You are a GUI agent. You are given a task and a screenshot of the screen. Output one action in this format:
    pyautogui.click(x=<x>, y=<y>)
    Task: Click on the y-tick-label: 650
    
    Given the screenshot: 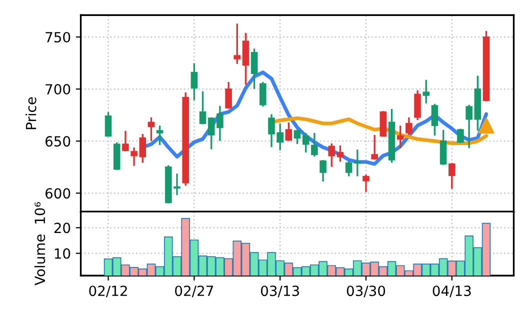 What is the action you would take?
    pyautogui.click(x=58, y=141)
    